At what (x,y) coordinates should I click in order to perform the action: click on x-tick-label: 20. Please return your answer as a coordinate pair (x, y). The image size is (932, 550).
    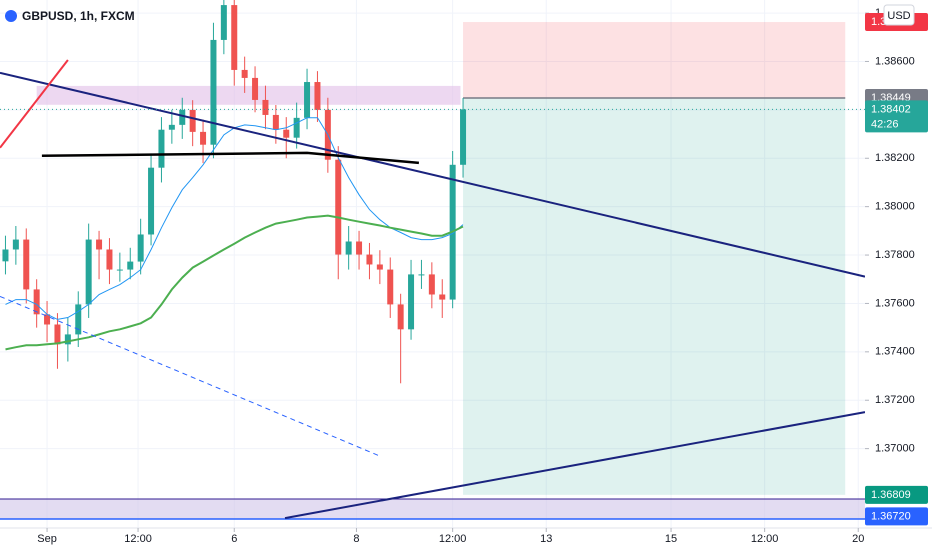
    Looking at the image, I should click on (858, 539).